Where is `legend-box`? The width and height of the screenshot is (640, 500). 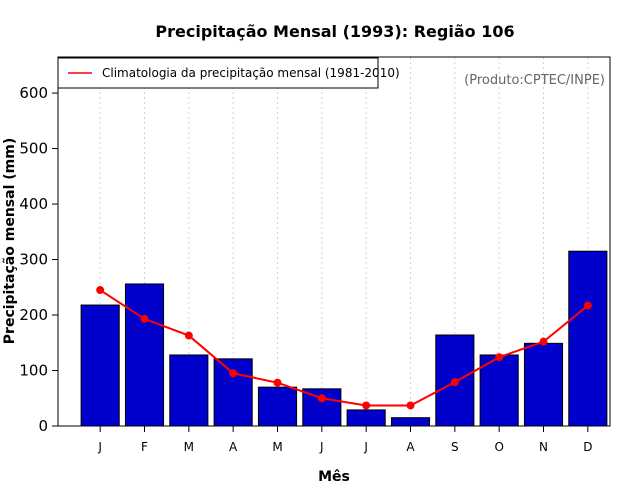
legend-box is located at coordinates (218, 73).